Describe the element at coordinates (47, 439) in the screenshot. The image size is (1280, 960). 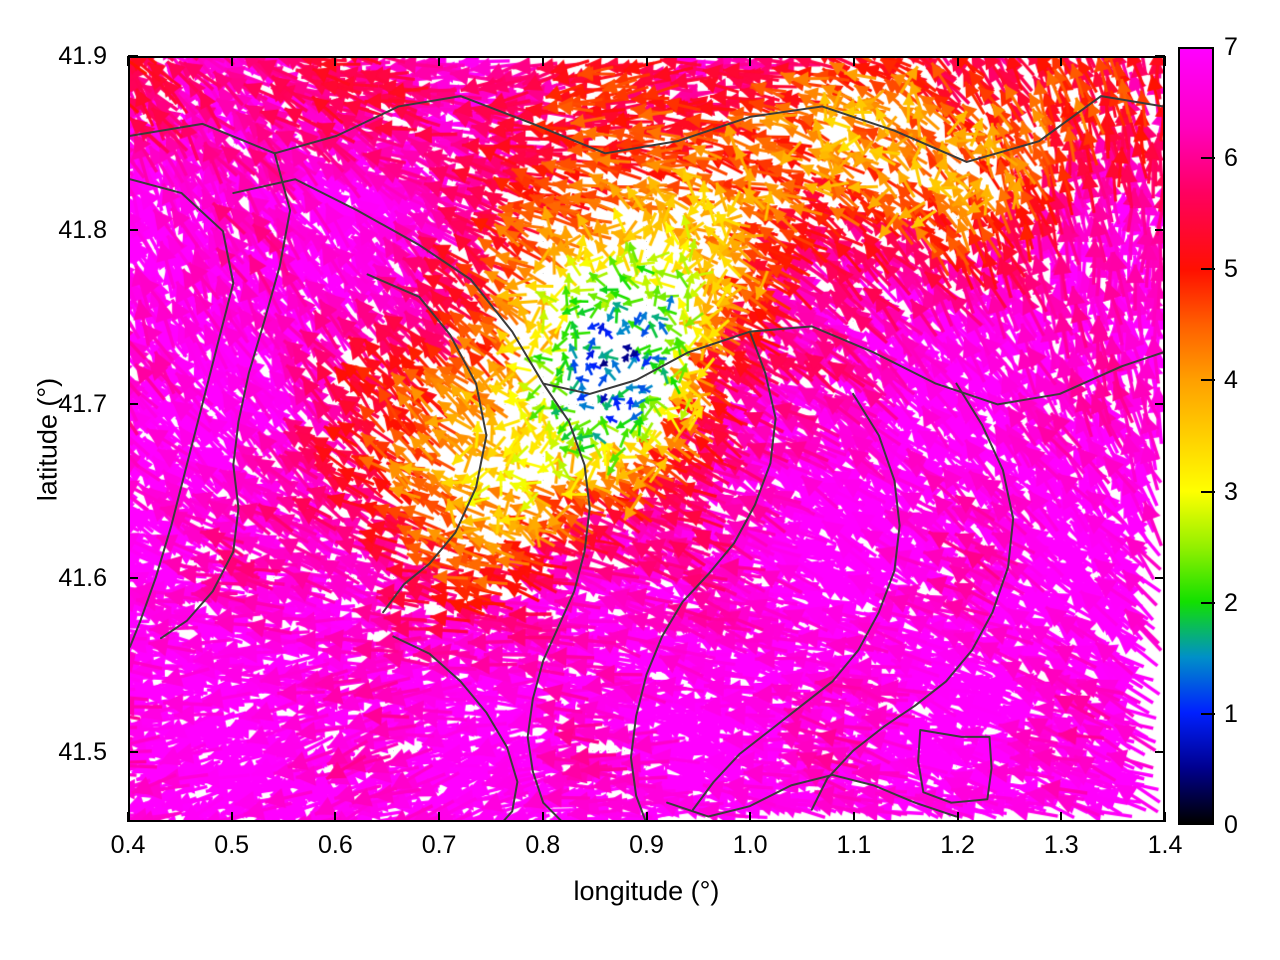
I see `y-axis-label: latitude (°)` at that location.